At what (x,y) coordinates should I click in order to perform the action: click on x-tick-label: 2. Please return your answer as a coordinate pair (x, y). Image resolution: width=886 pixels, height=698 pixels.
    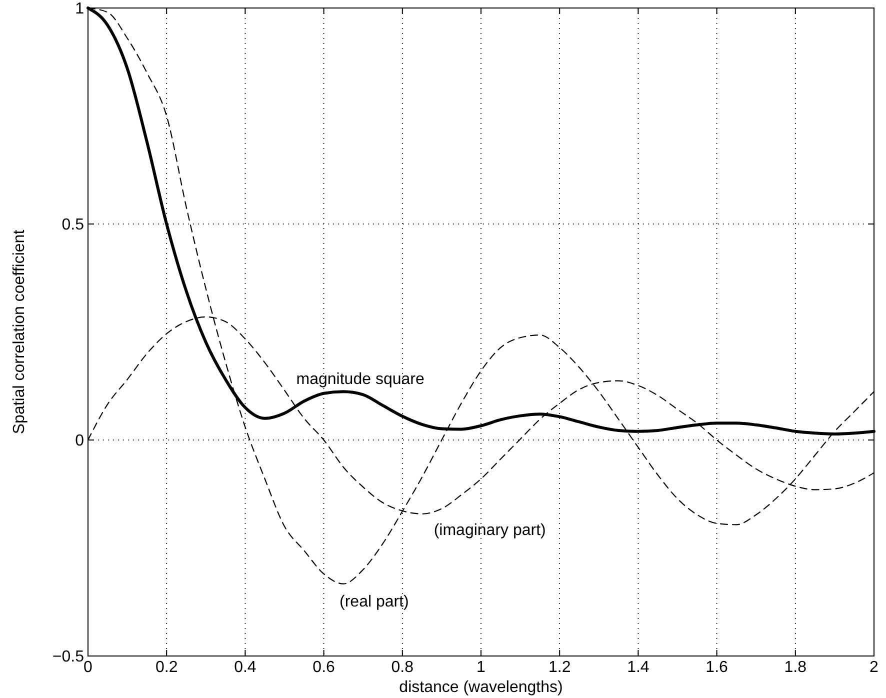
    Looking at the image, I should click on (874, 667).